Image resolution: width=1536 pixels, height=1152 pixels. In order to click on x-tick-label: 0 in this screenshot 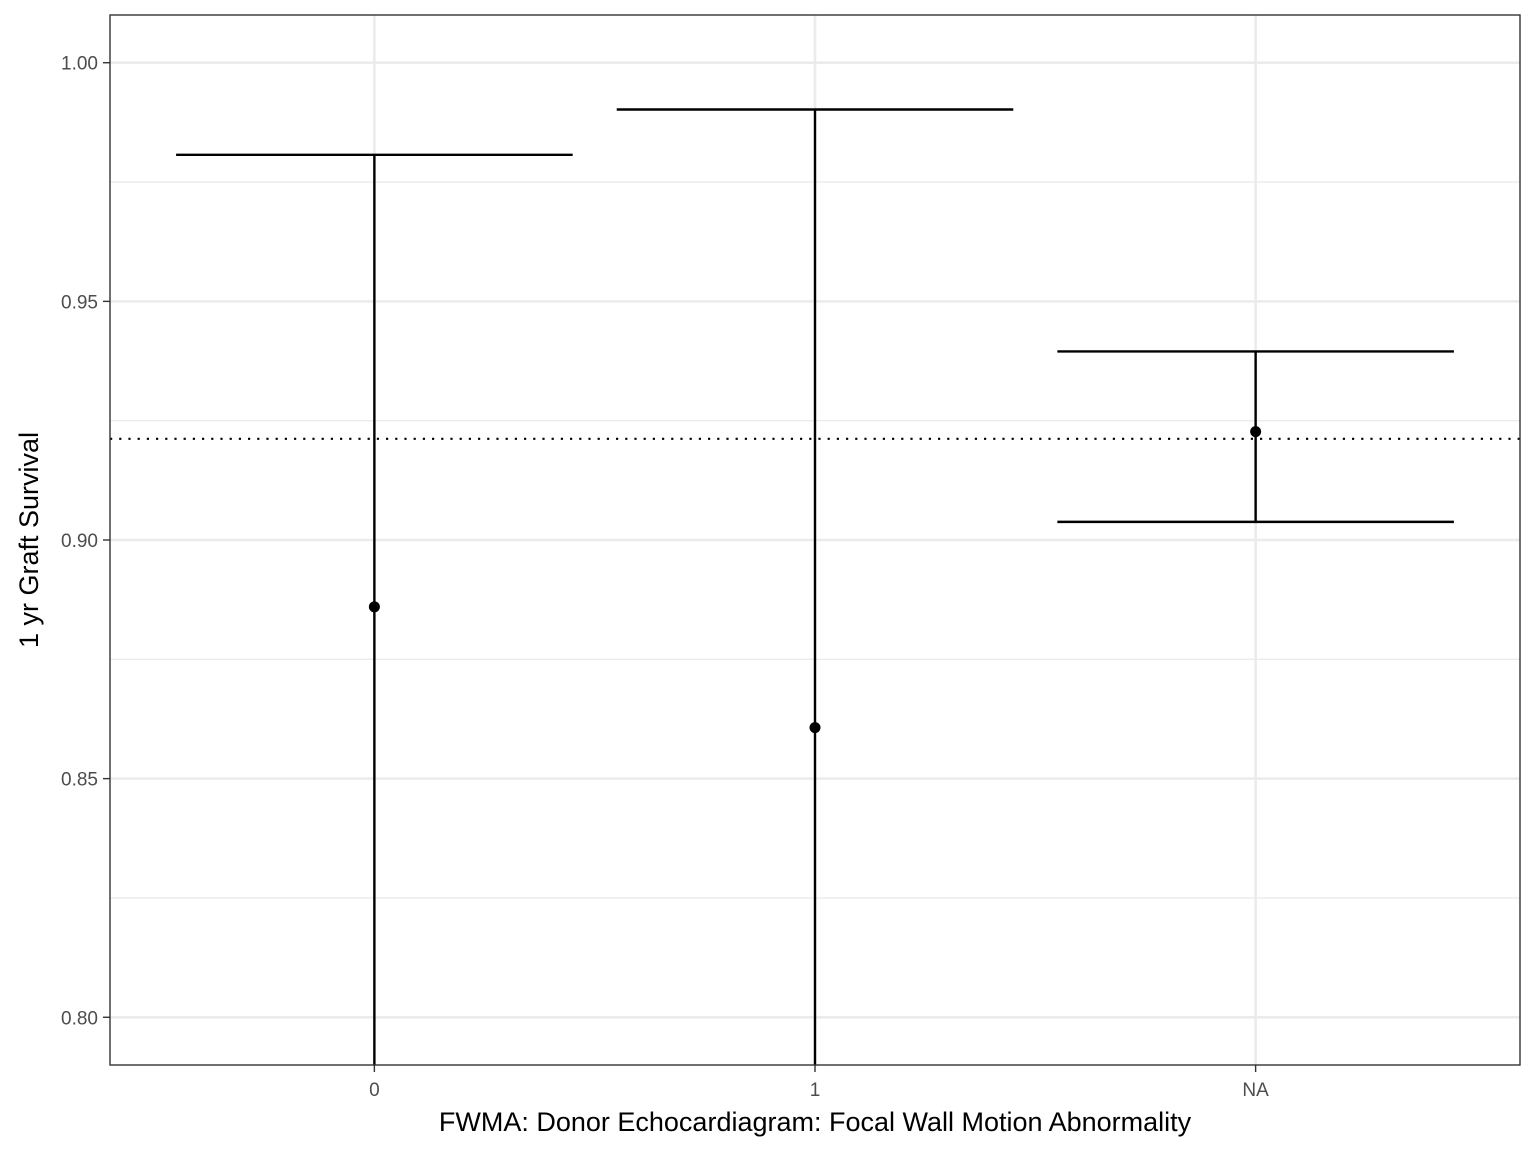, I will do `click(374, 1090)`.